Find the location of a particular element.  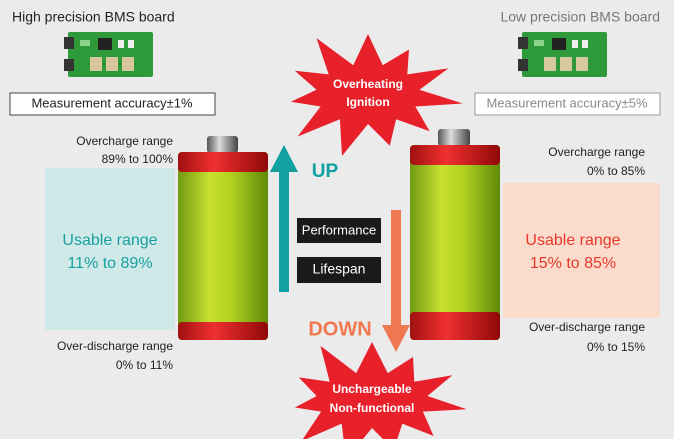

left-usable-range: 11% to 89% is located at coordinates (109, 263).